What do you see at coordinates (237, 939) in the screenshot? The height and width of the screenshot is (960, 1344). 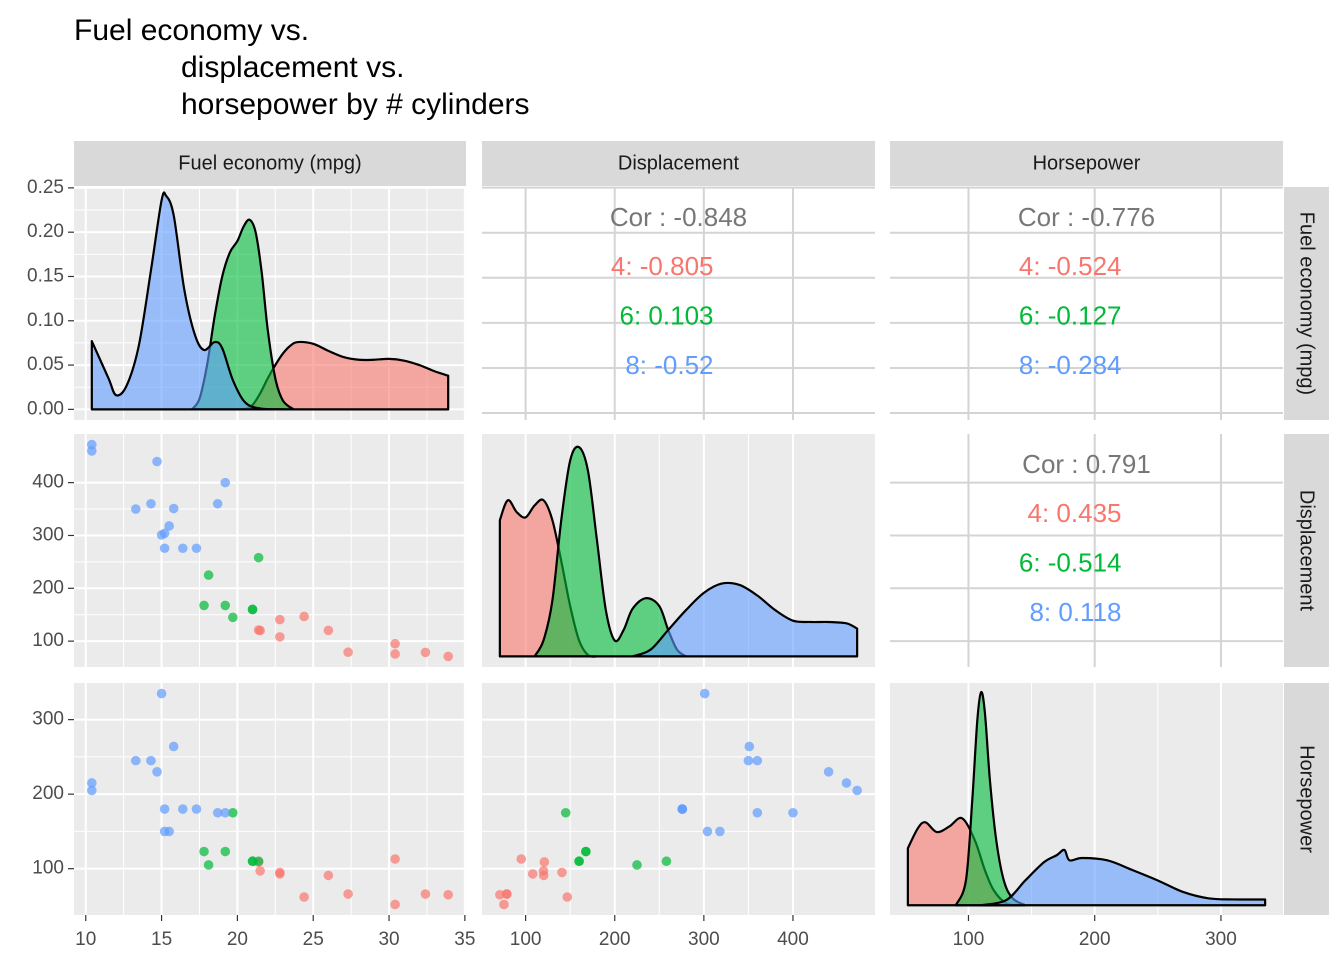 I see `x-tick-label: 20` at bounding box center [237, 939].